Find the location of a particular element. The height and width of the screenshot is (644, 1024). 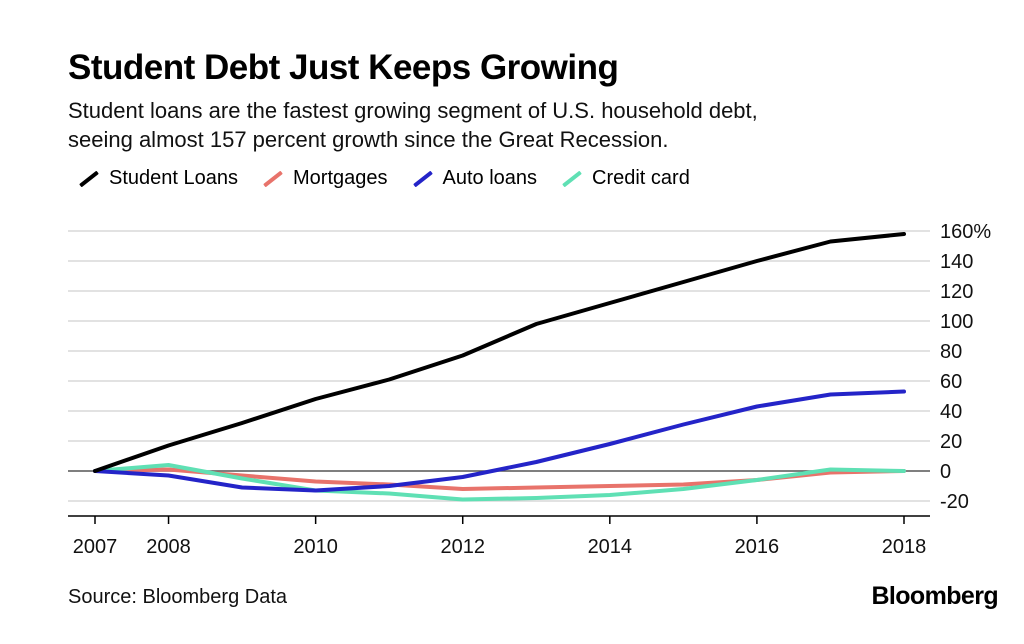

y-tick-label: -20 is located at coordinates (954, 502).